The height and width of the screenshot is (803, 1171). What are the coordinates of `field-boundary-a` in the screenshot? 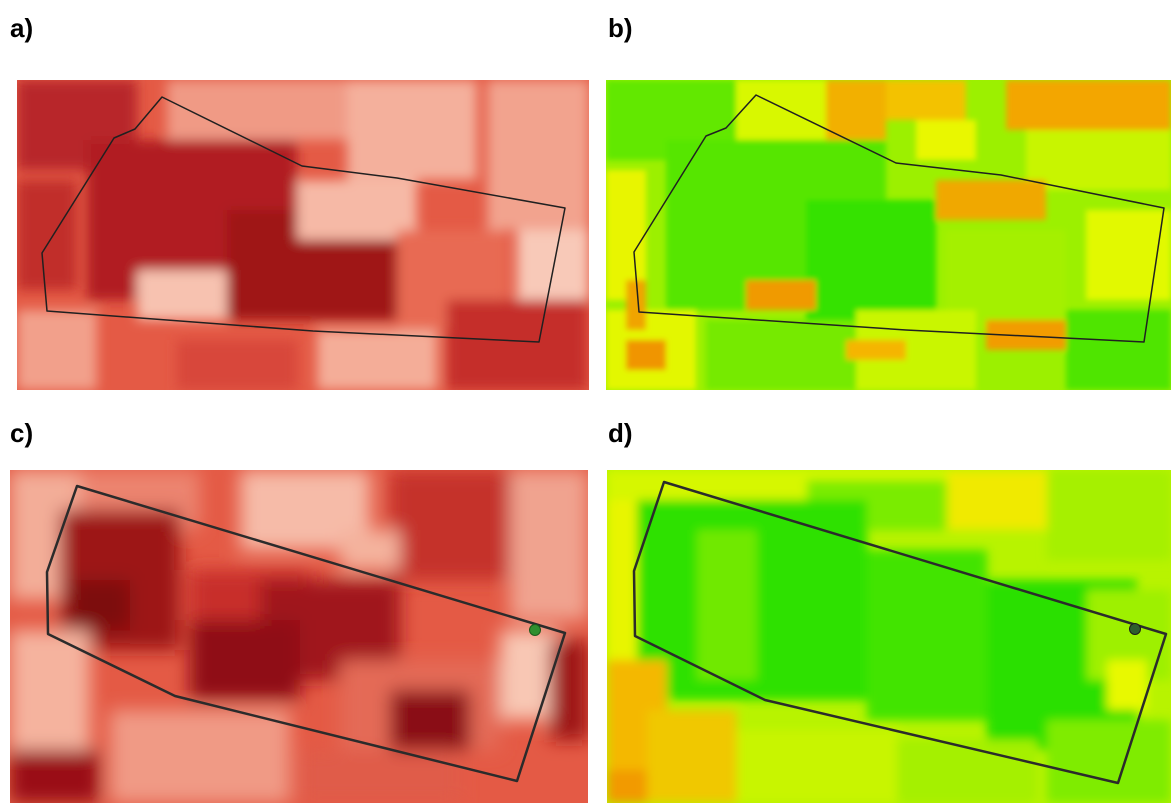 It's located at (303, 219).